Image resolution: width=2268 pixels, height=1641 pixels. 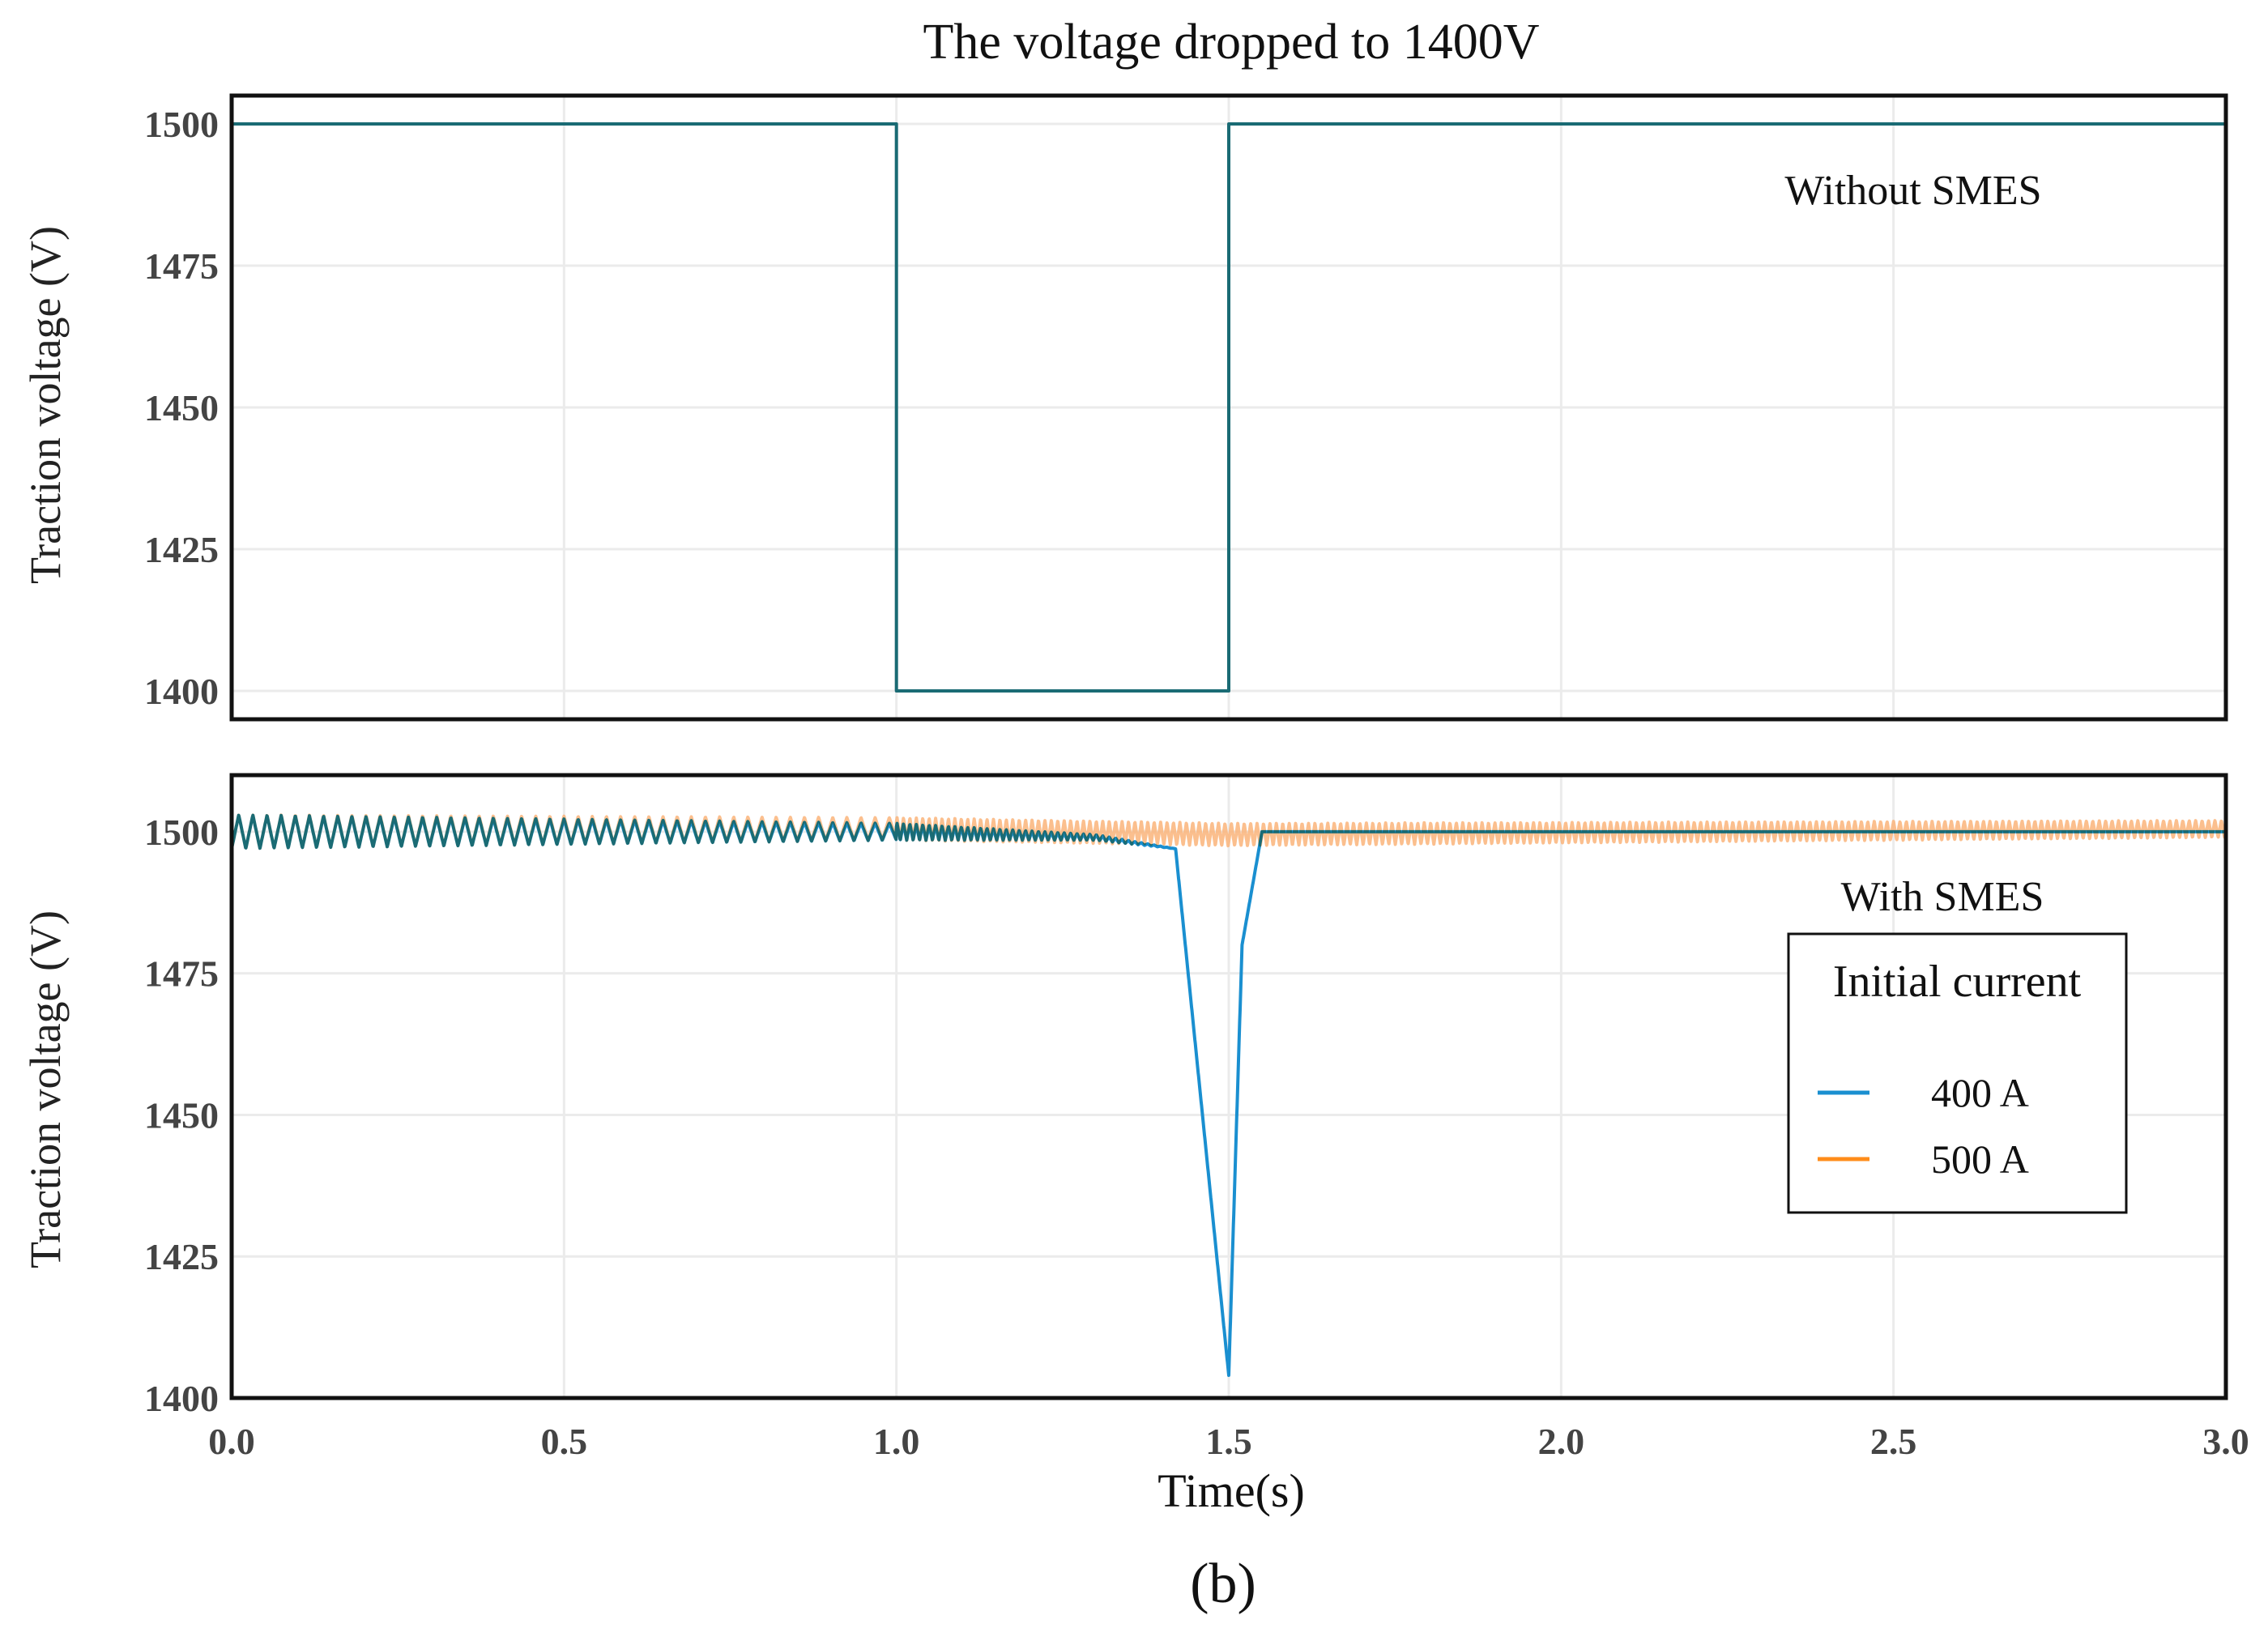 I want to click on x-tick-label: 1.5, so click(x=1228, y=1441).